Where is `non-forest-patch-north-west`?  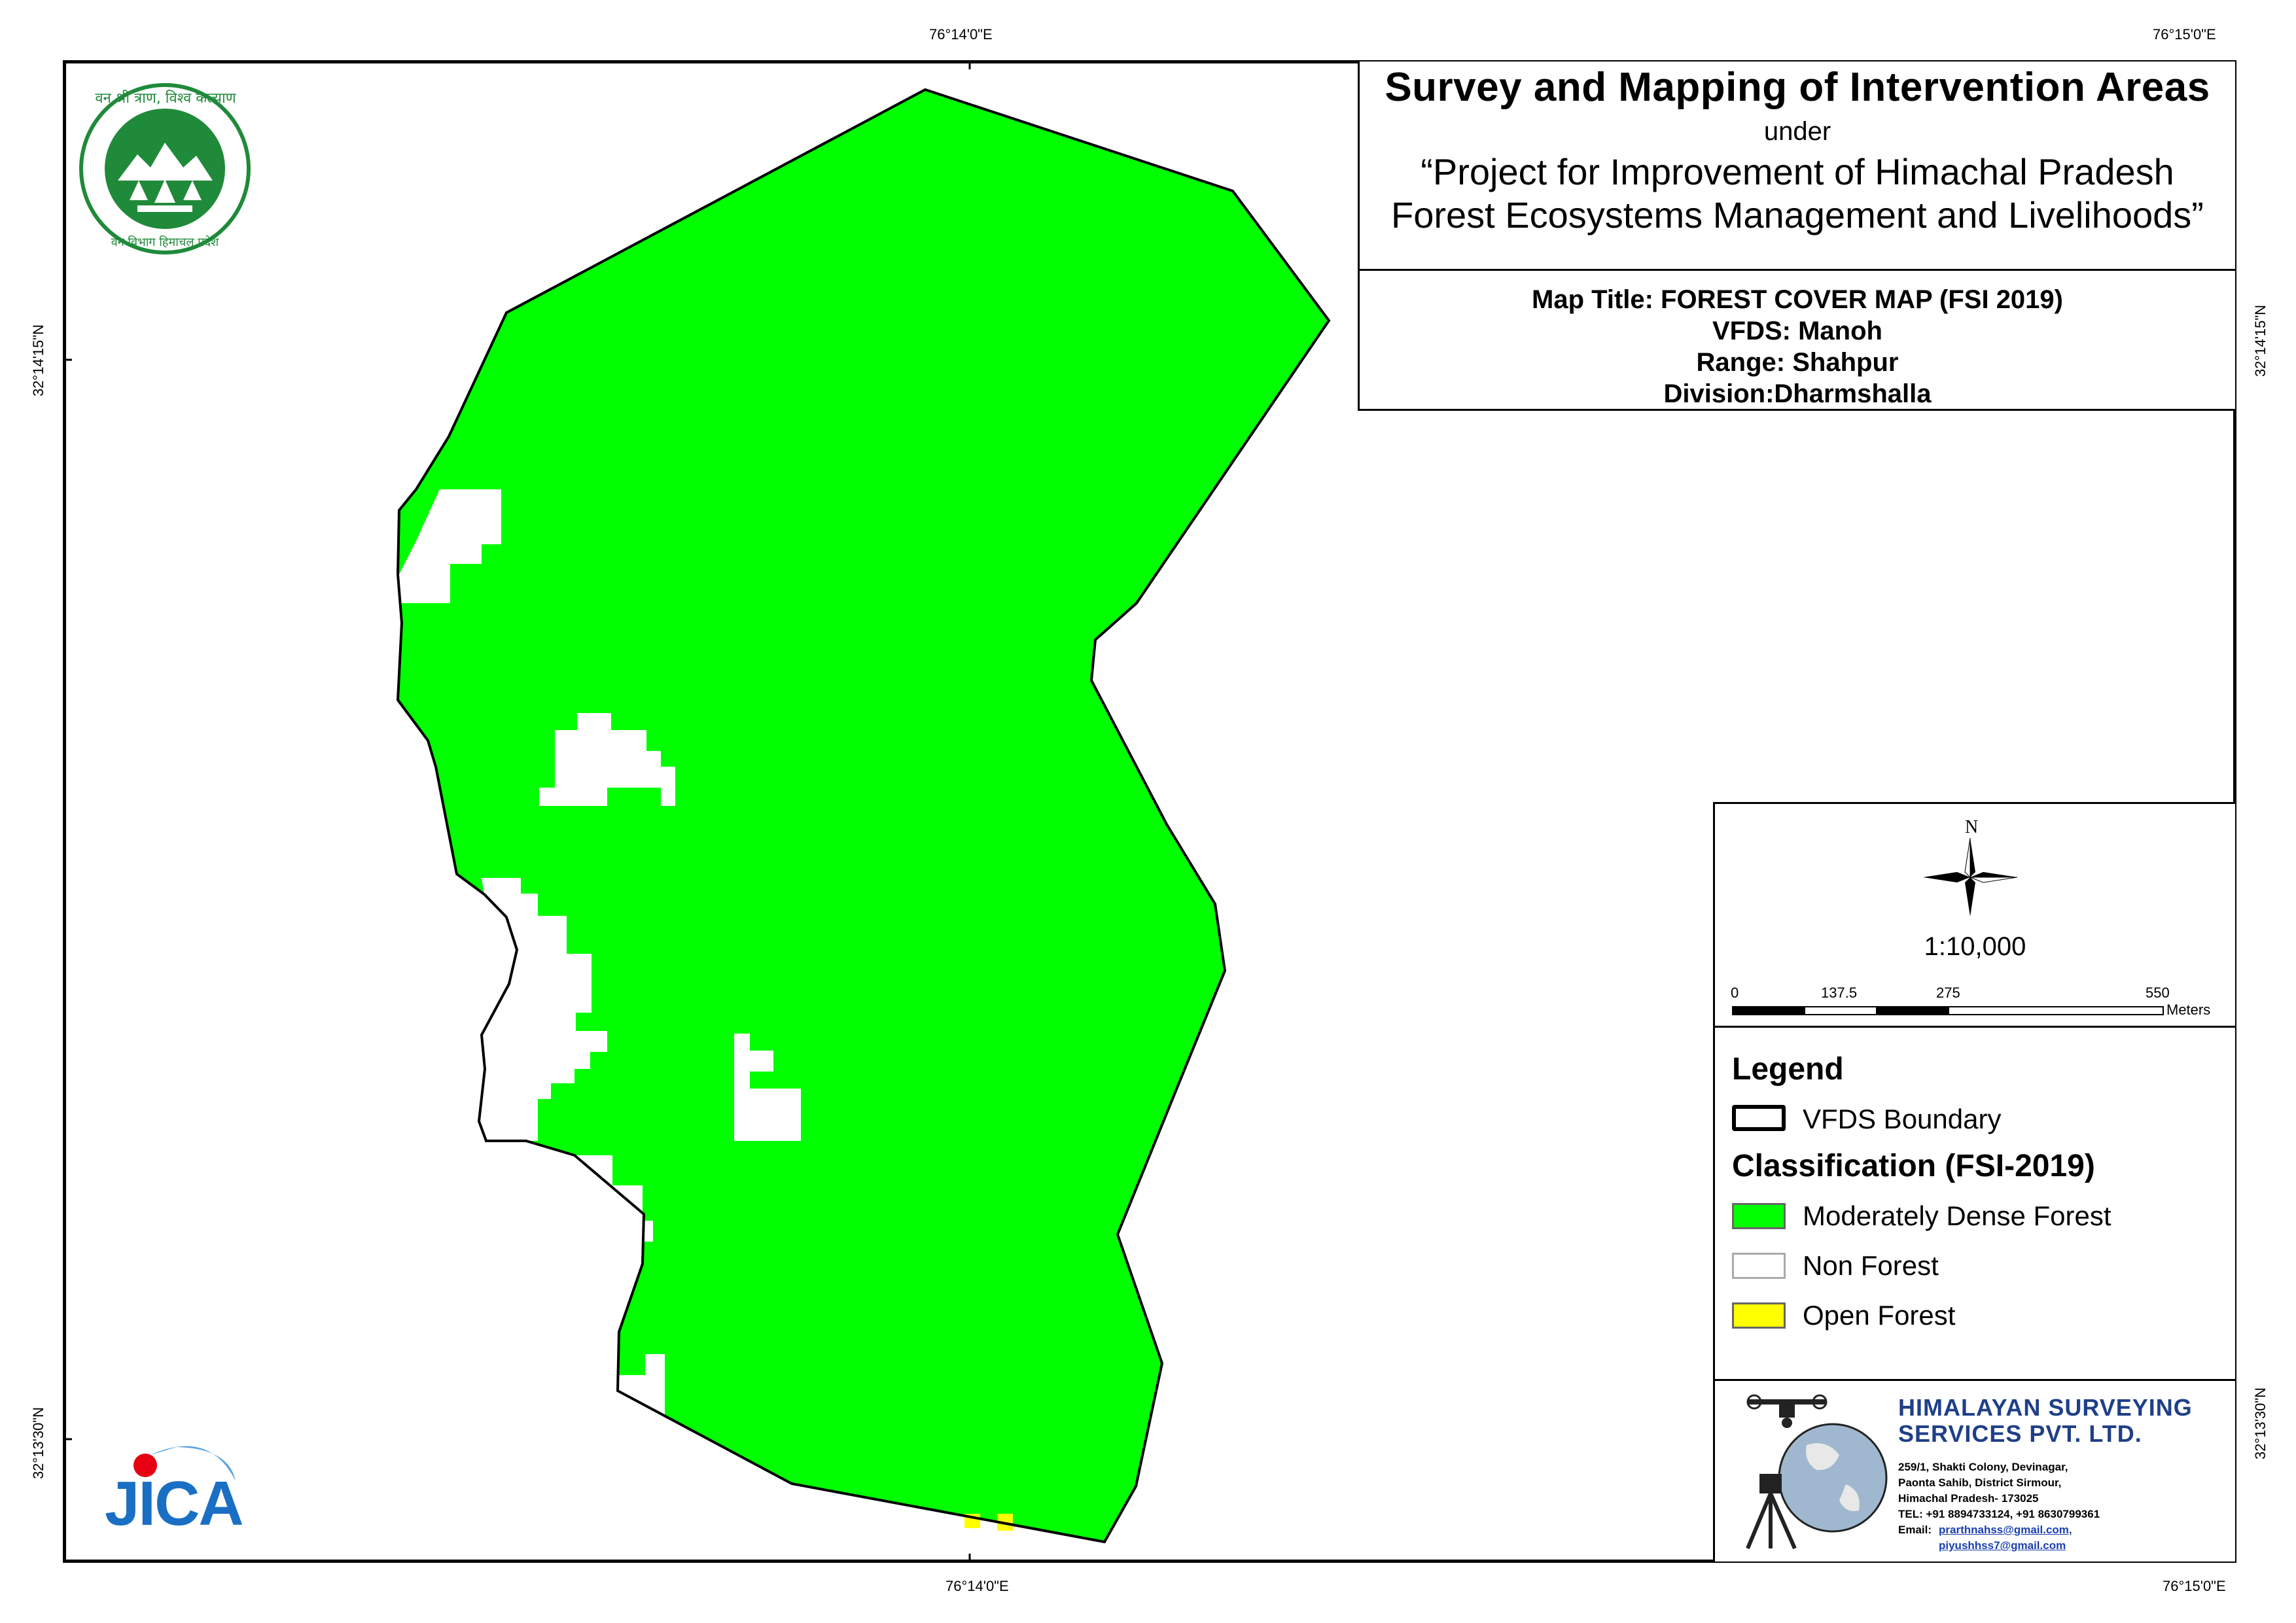
non-forest-patch-north-west is located at coordinates (450, 546).